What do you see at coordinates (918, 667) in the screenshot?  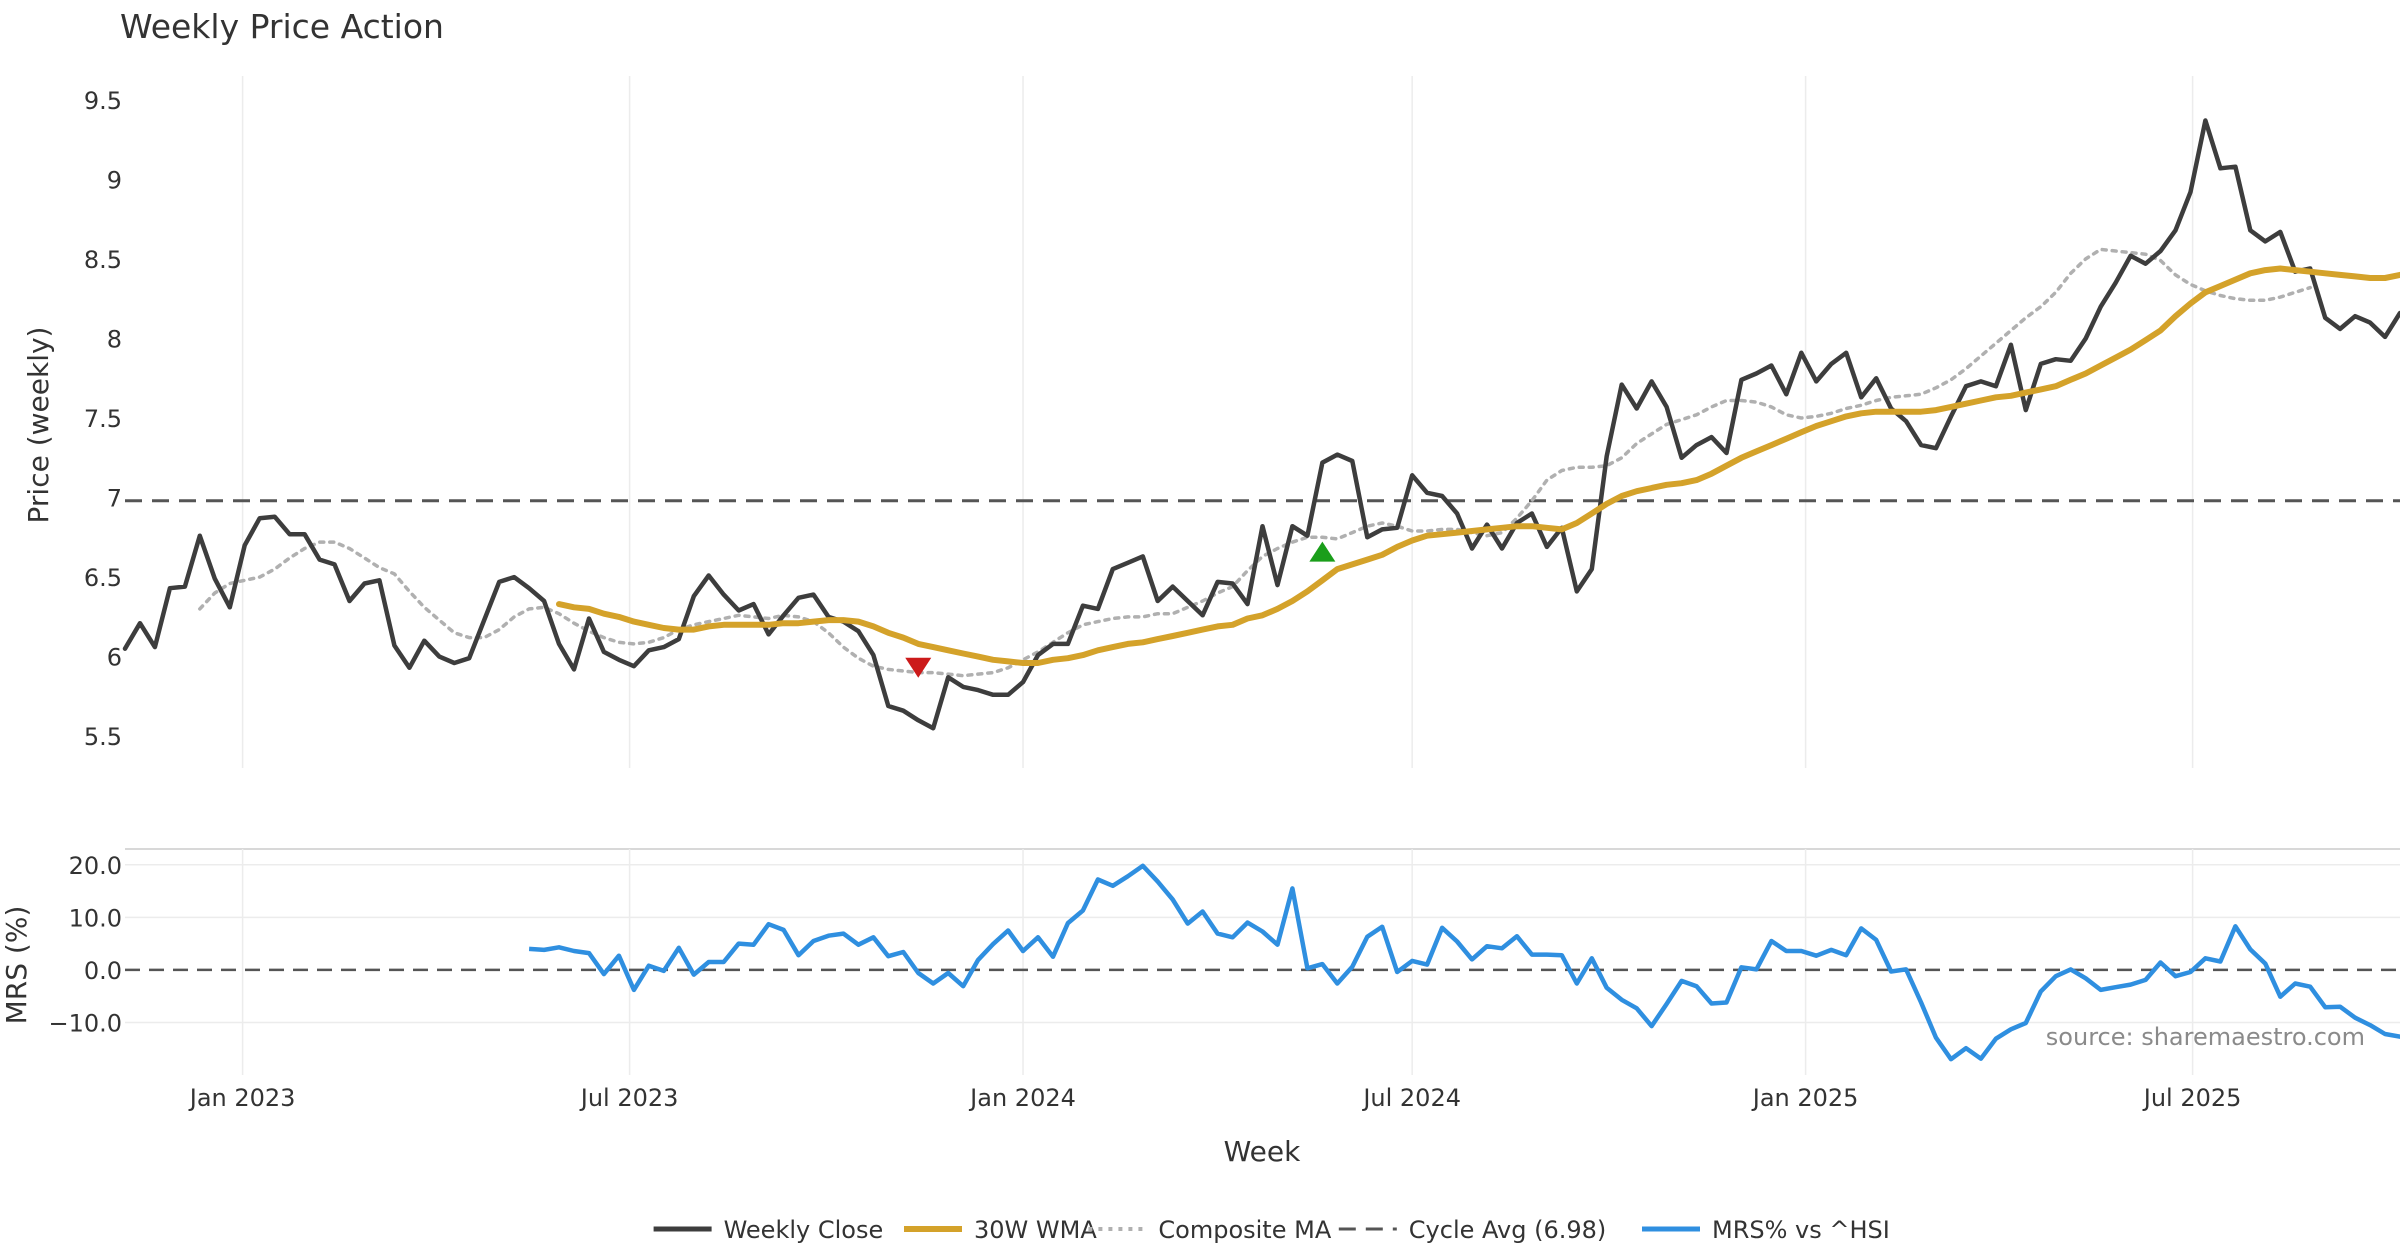 I see `sell-signal-marker` at bounding box center [918, 667].